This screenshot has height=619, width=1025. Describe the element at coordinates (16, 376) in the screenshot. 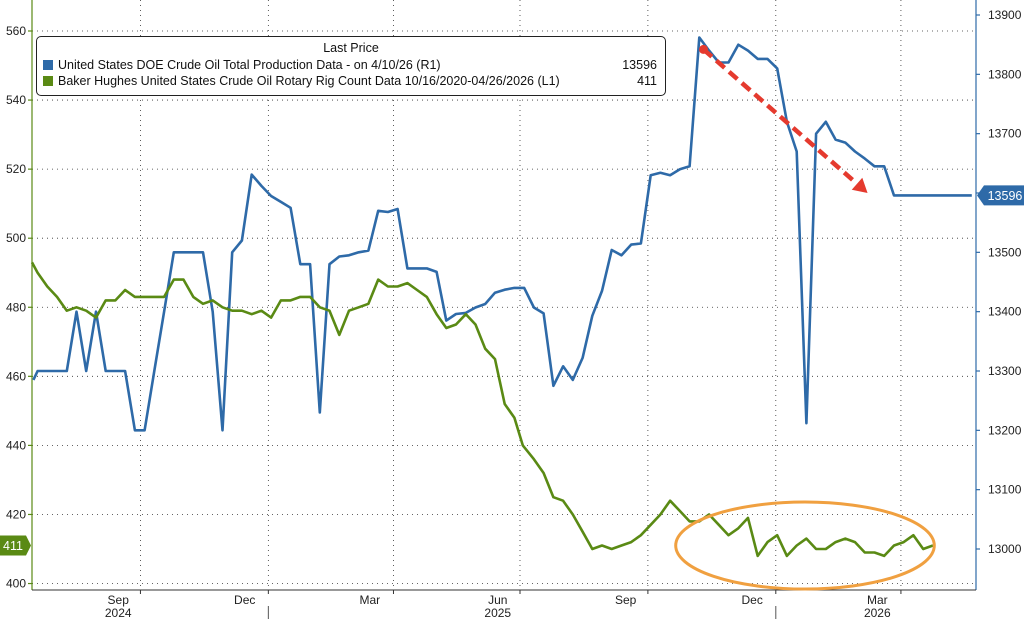

I see `left-axis-tick-label: 460` at that location.